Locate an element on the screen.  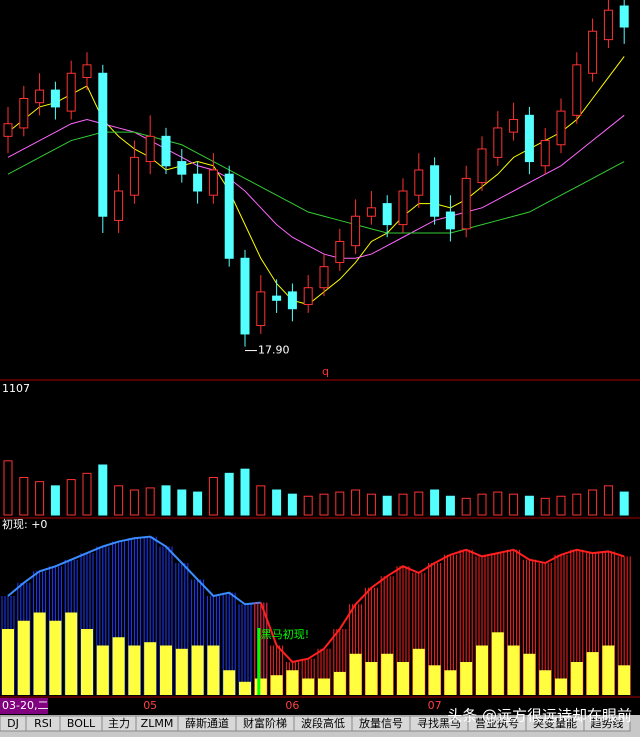
tab-label: DJ is located at coordinates (13, 723).